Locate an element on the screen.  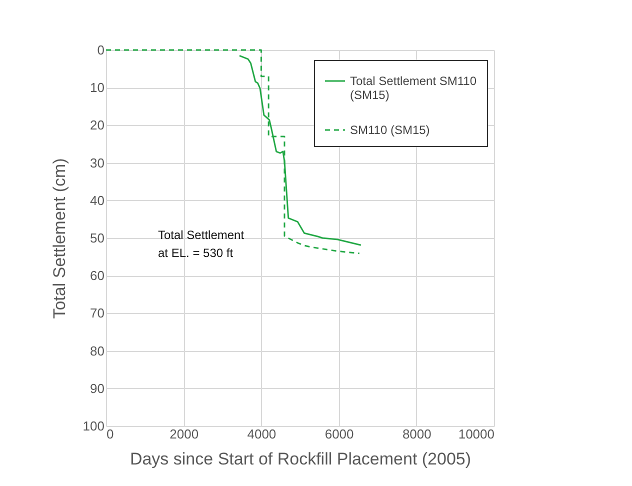
x-tick-label: 2000 is located at coordinates (184, 434).